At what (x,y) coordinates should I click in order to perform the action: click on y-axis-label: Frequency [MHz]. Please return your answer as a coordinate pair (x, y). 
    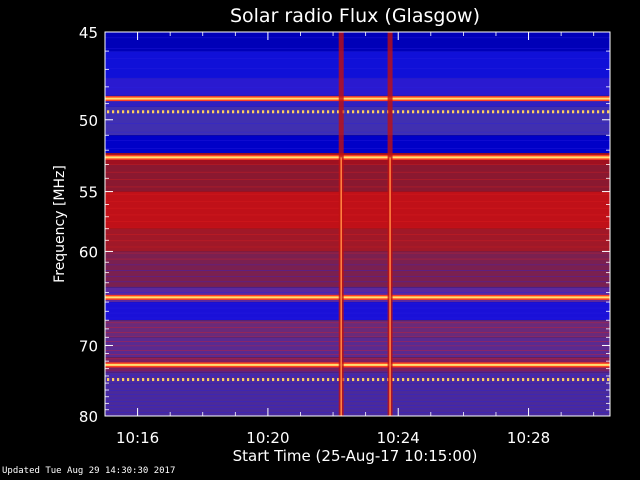
    Looking at the image, I should click on (60, 224).